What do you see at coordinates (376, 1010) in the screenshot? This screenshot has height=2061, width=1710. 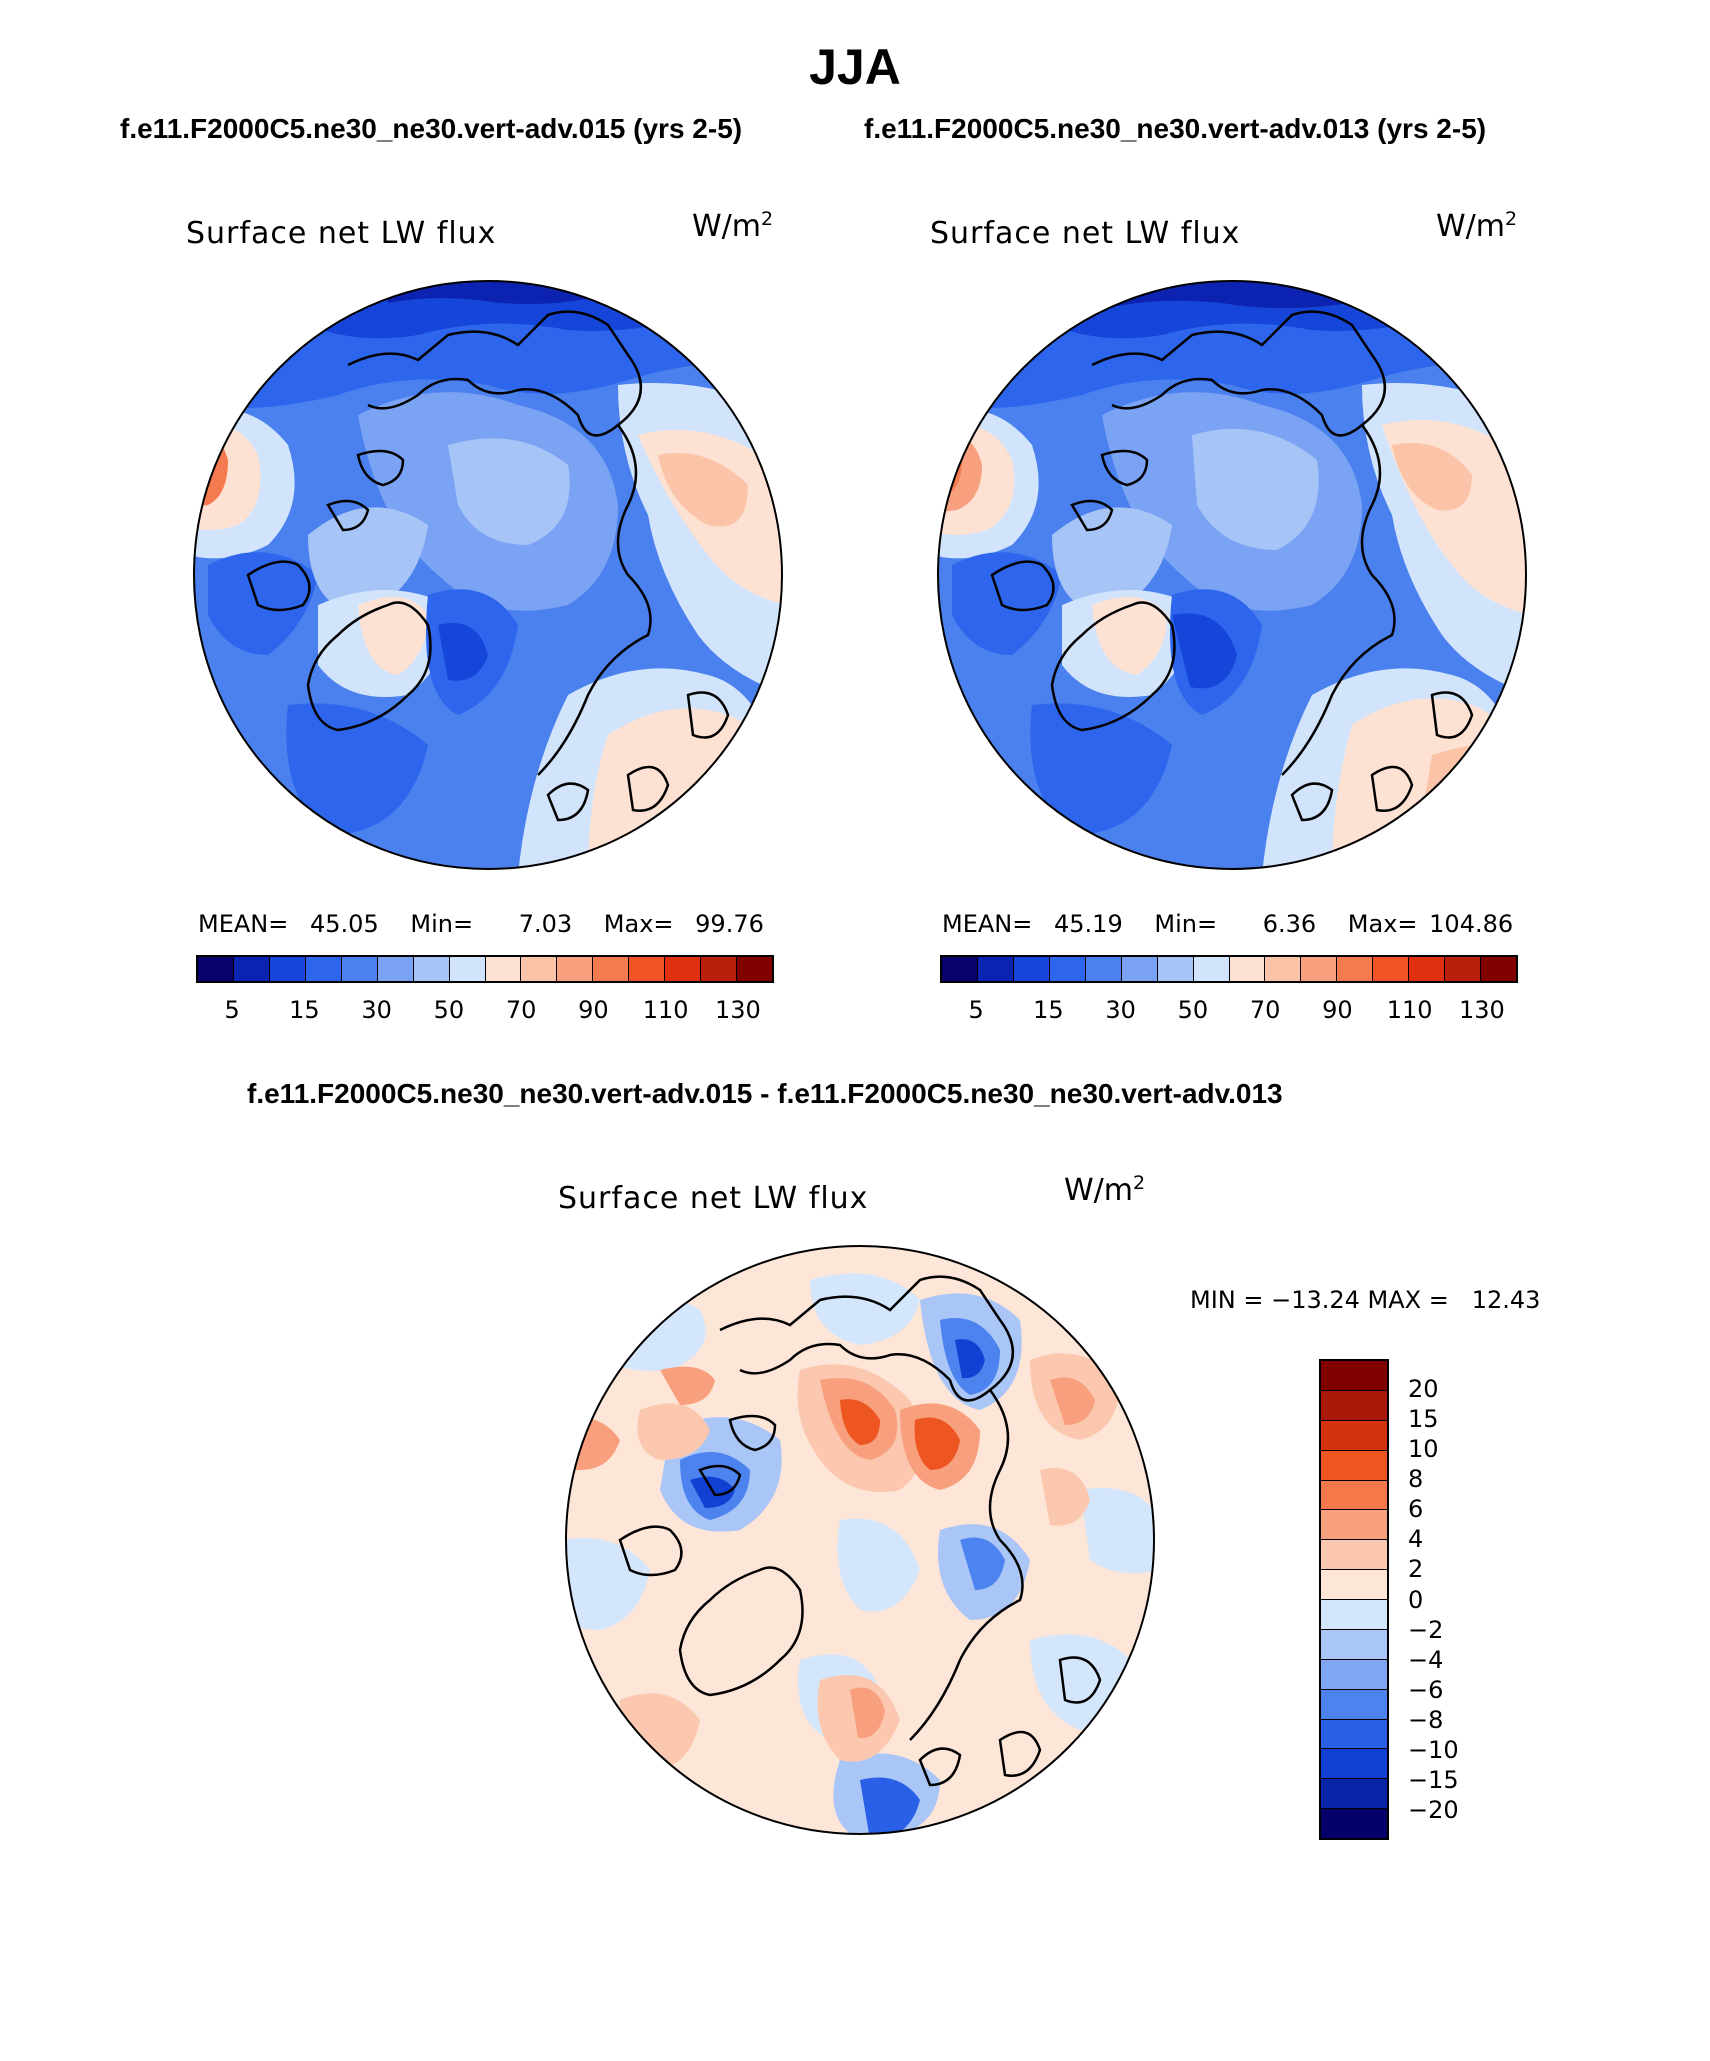 I see `left-colorbar-tick-label: 30` at bounding box center [376, 1010].